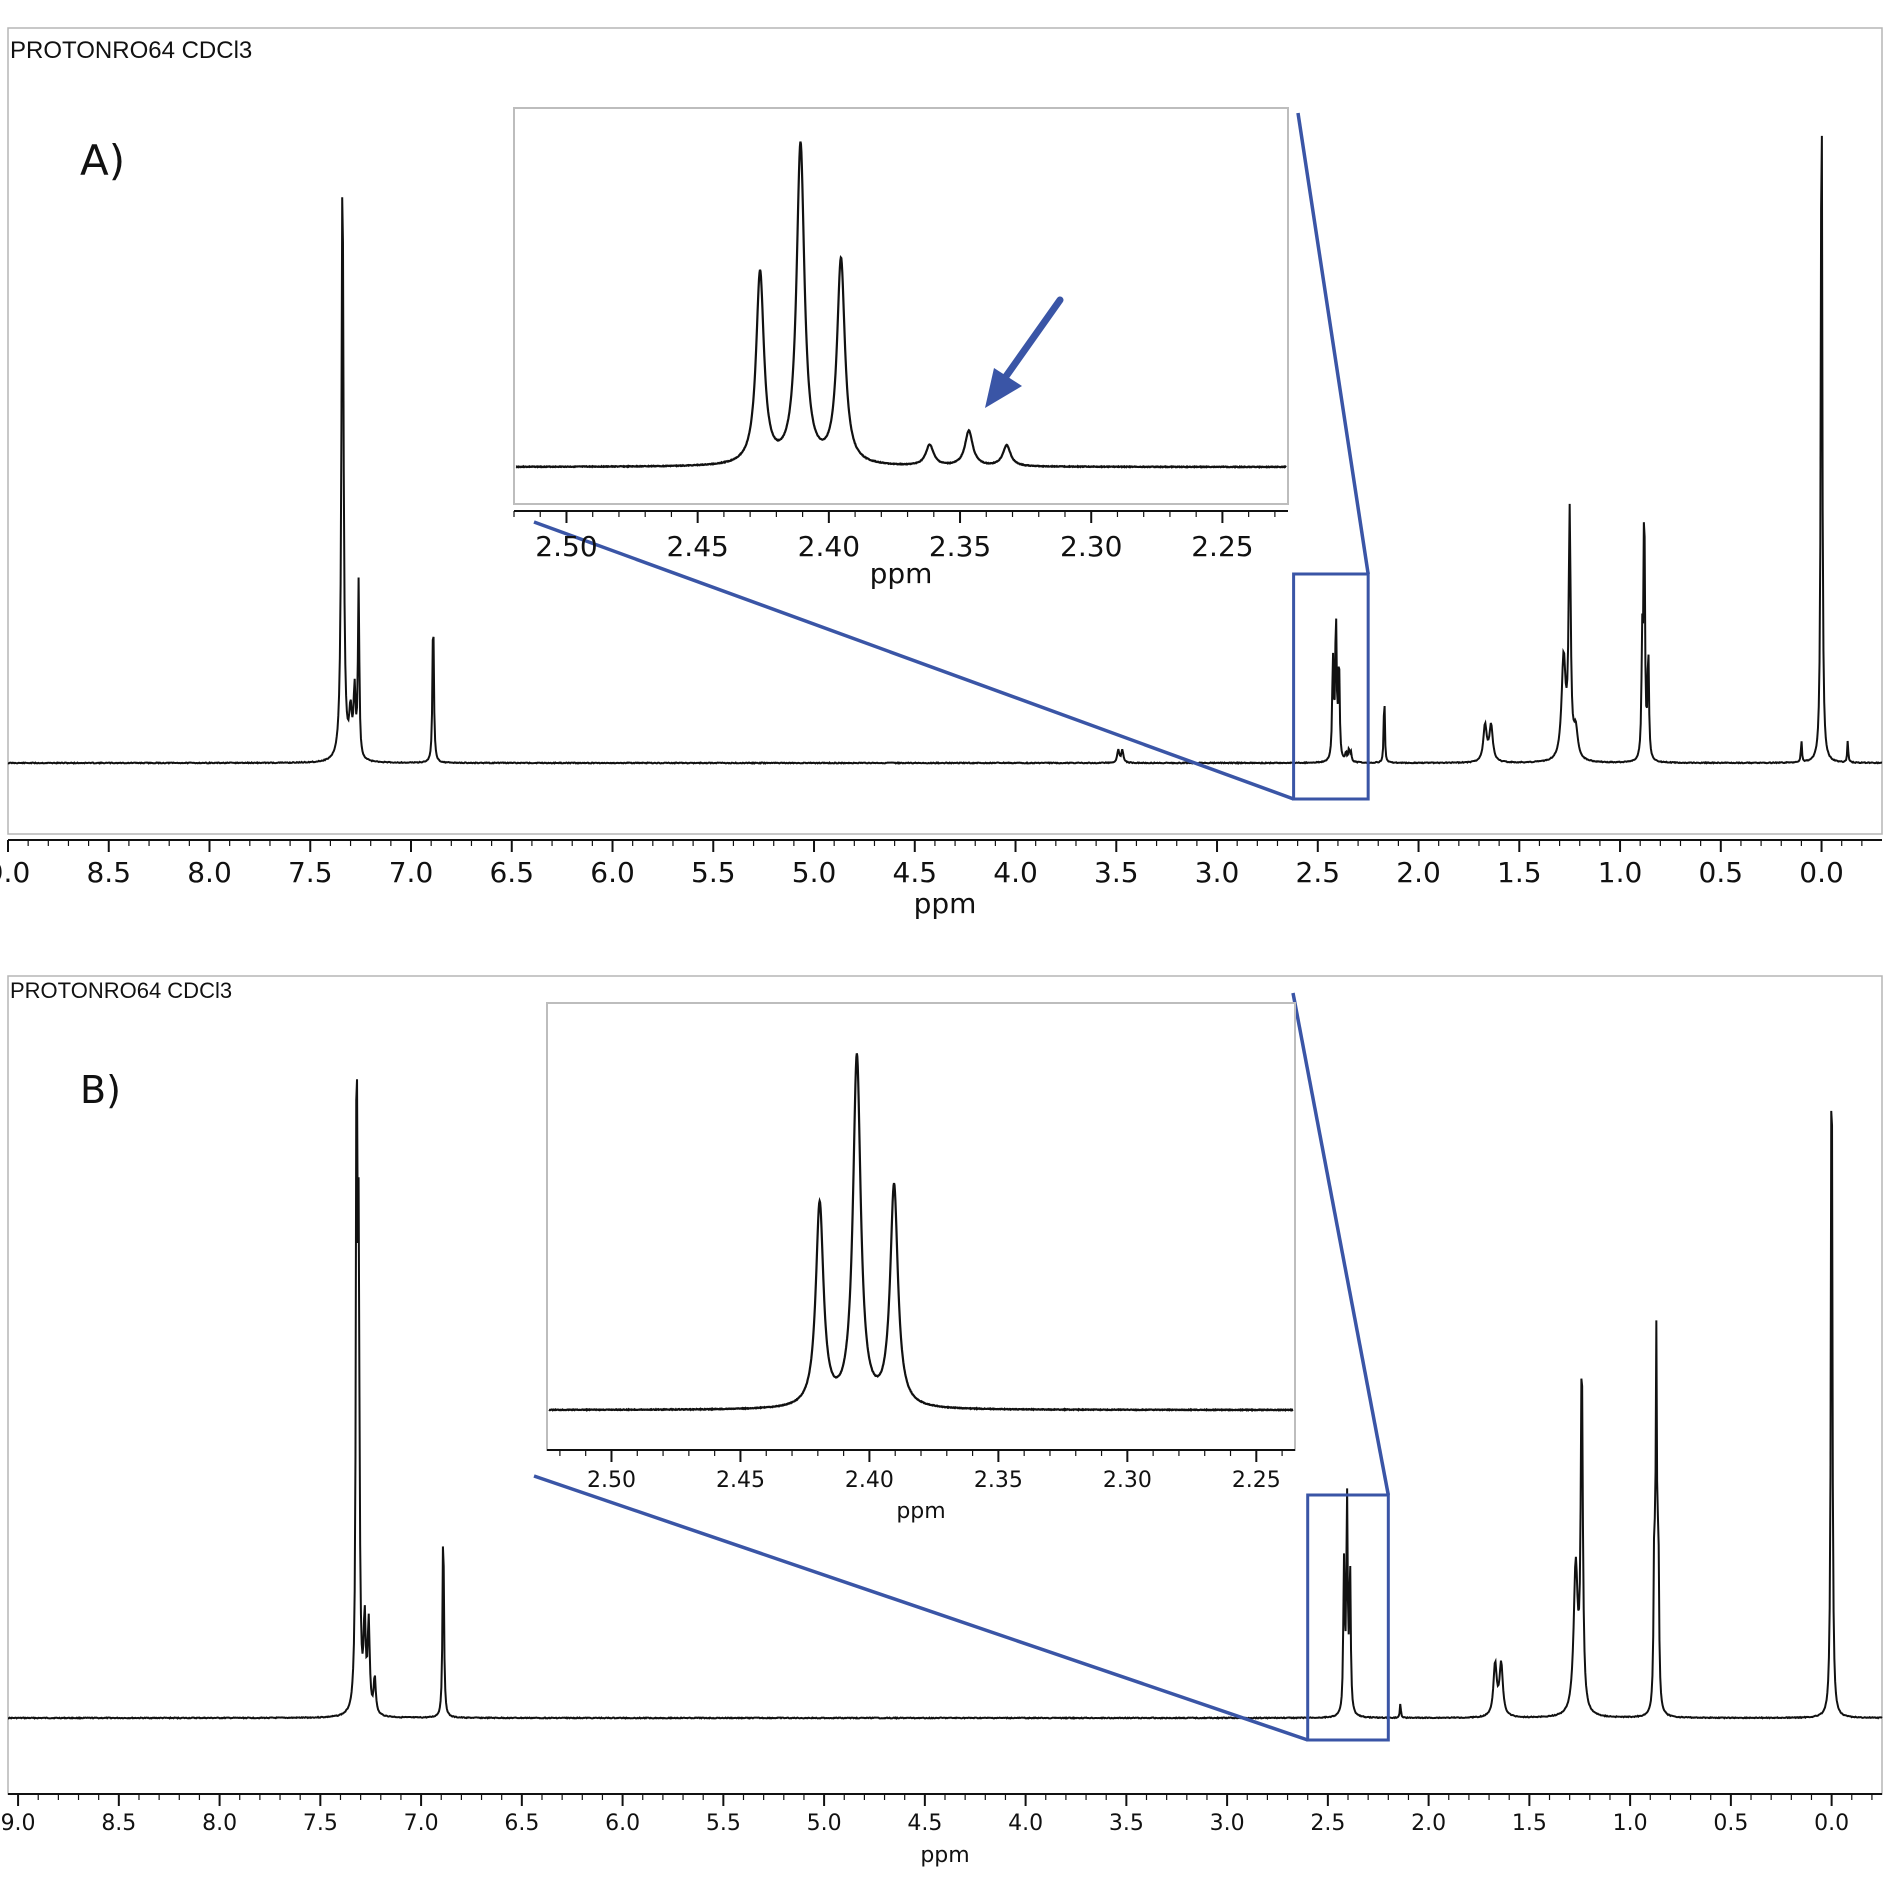  What do you see at coordinates (1331, 686) in the screenshot?
I see `panel-a-zoom-box` at bounding box center [1331, 686].